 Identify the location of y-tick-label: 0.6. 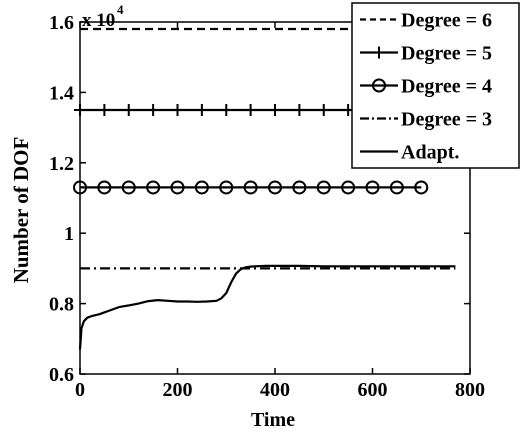
(61, 375).